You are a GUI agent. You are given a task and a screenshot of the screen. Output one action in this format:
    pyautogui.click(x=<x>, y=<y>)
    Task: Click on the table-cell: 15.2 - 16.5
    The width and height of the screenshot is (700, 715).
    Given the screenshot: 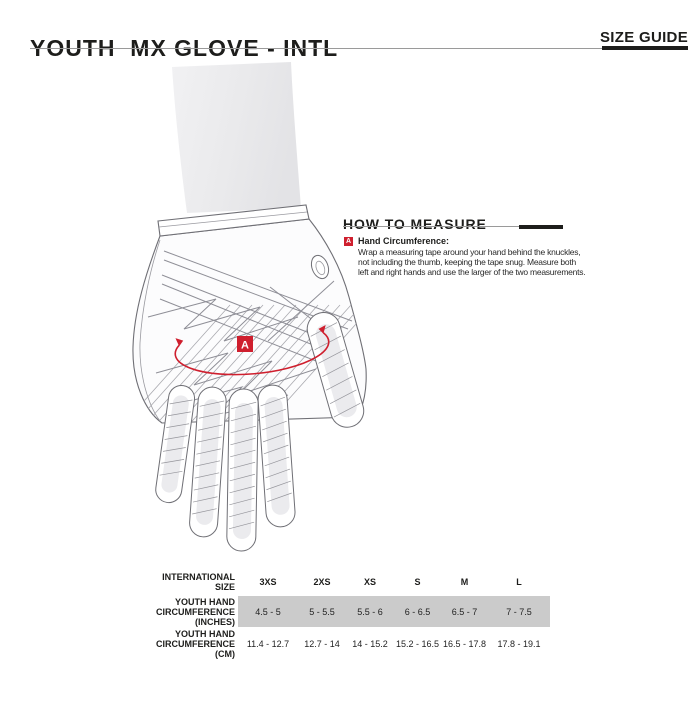 What is the action you would take?
    pyautogui.click(x=417, y=643)
    